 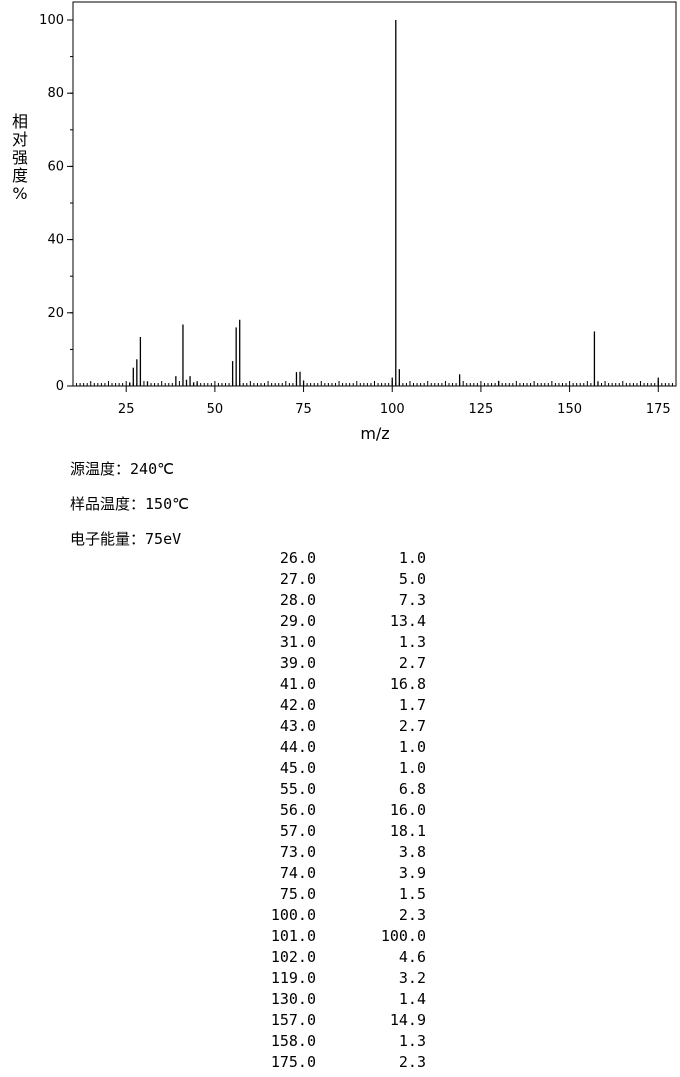 I want to click on peak-intensity: 1.5, so click(x=412, y=894).